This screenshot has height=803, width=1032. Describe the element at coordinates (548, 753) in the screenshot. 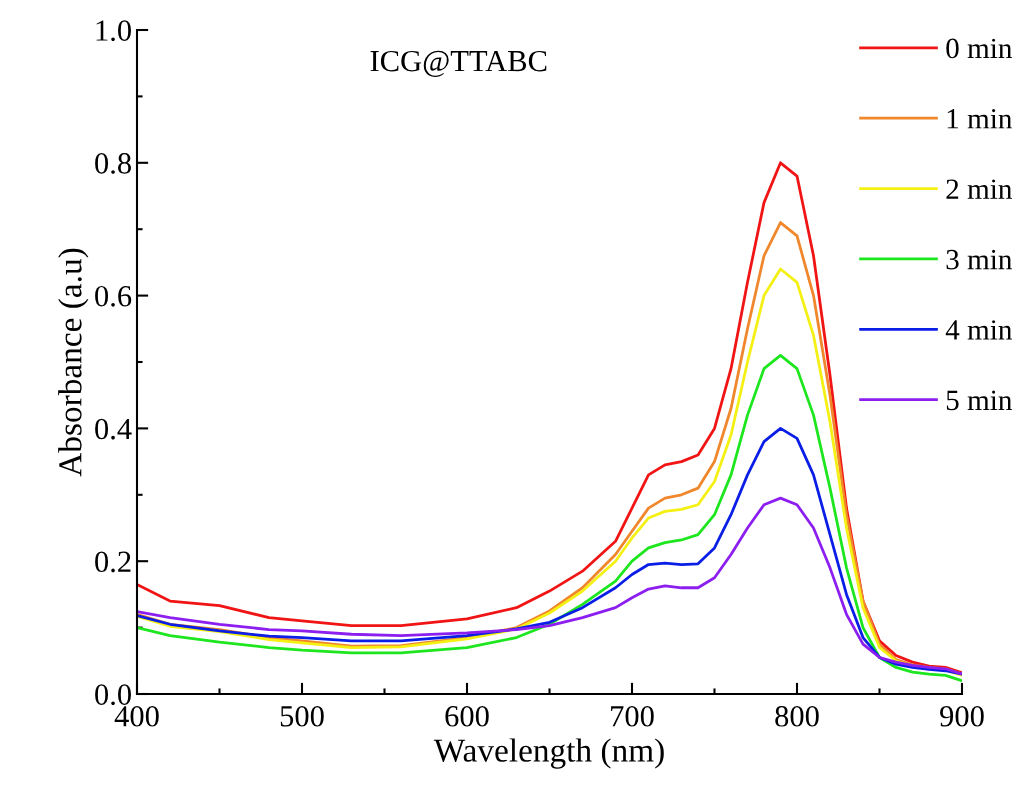

I see `x-axis-title: Wavelength (nm)` at that location.